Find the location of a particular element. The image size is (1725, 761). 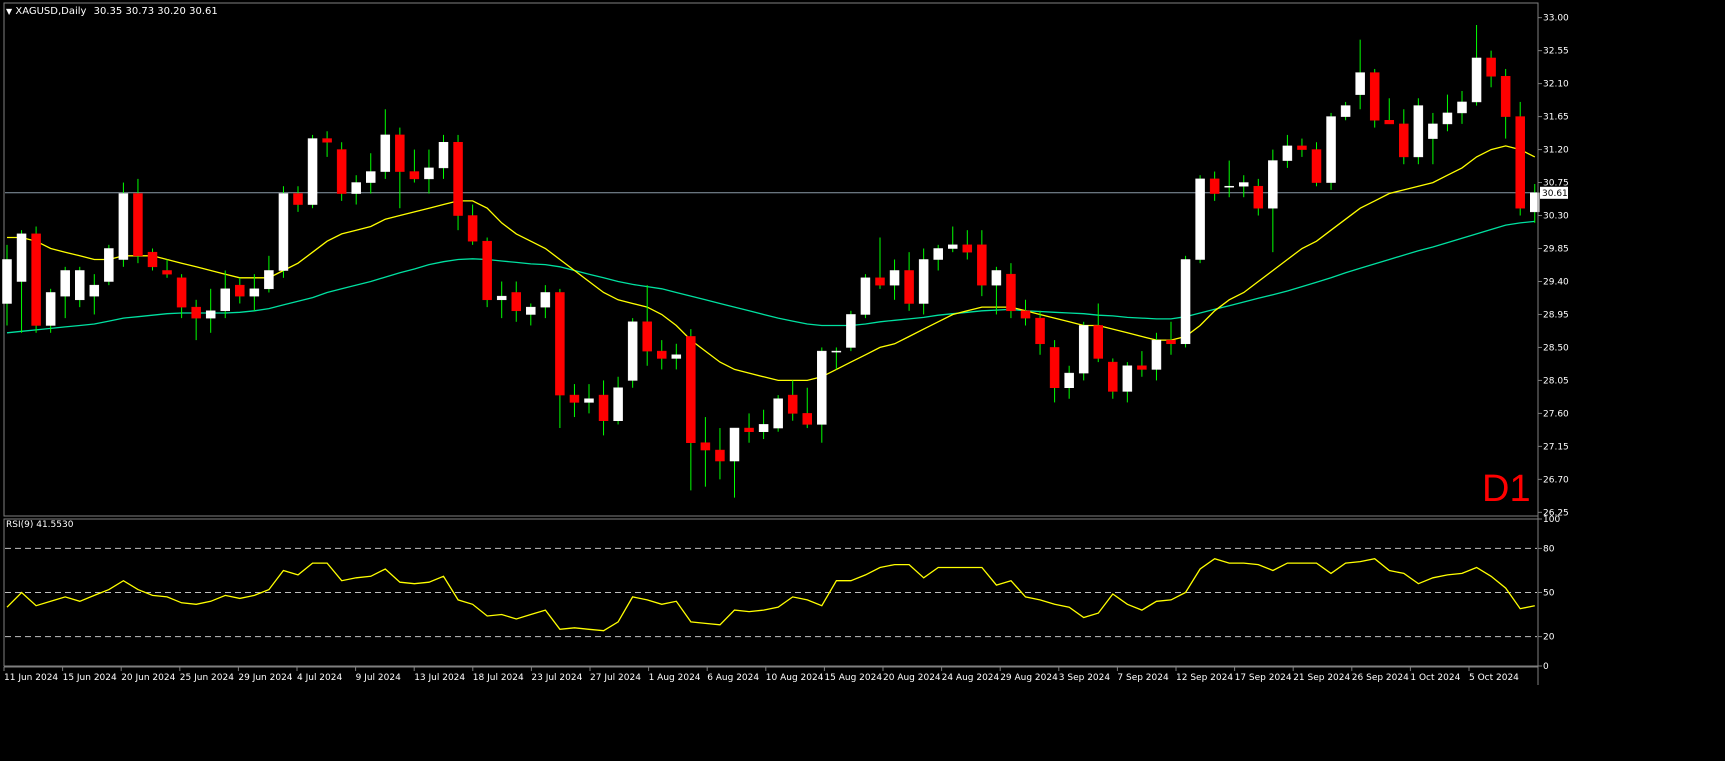

collapse-triangle-icon: ▼ is located at coordinates (9, 11).